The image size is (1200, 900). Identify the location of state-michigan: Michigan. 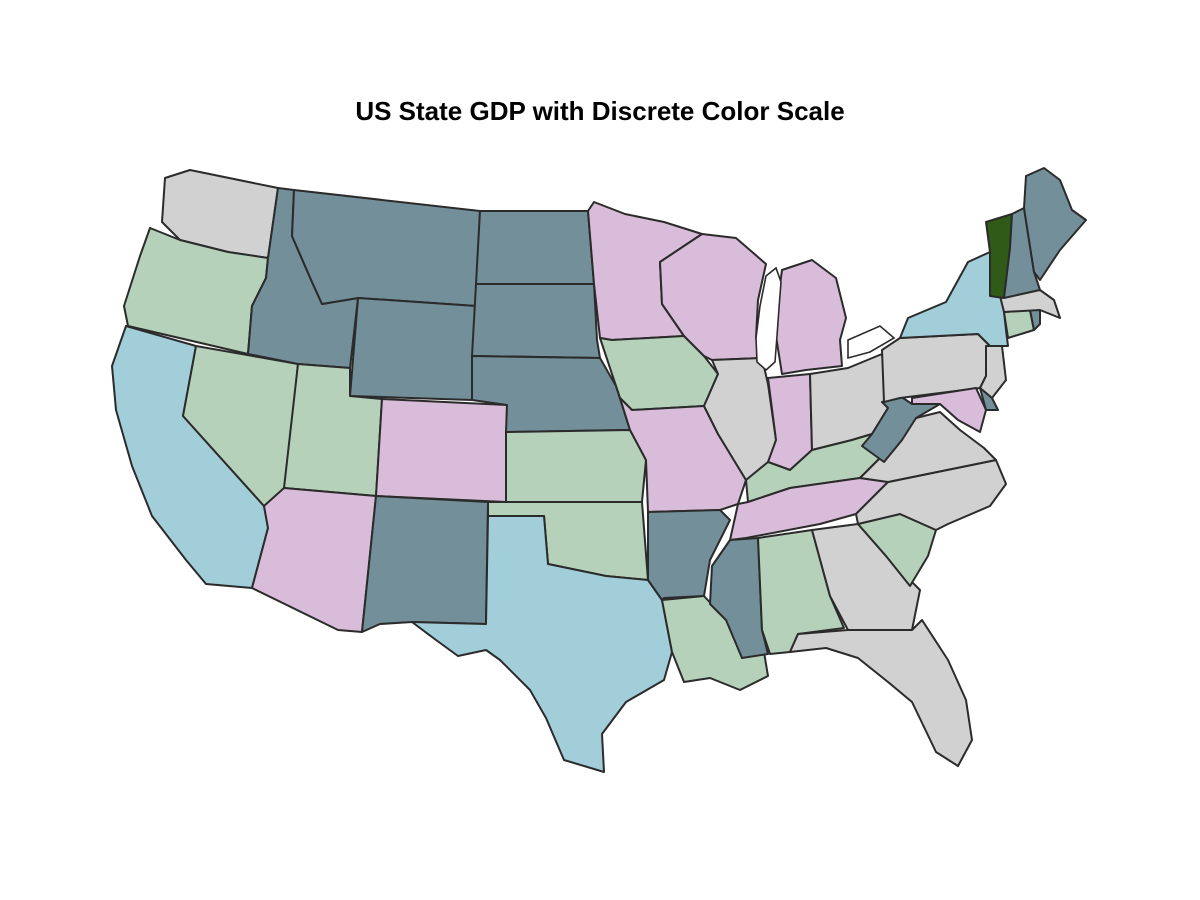
(811, 317).